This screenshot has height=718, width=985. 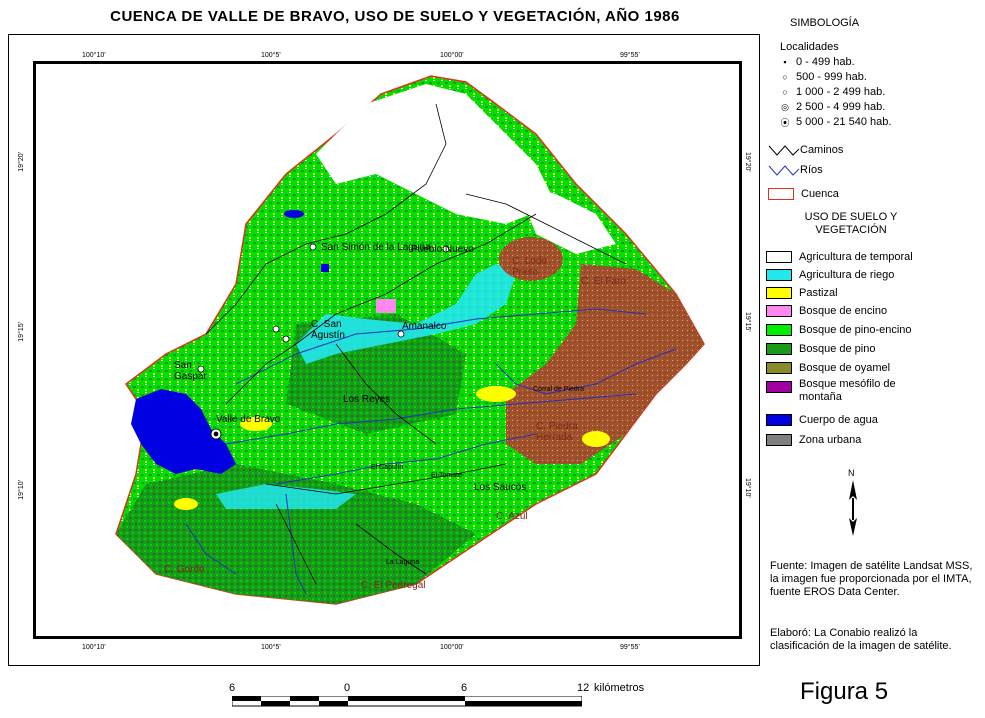 What do you see at coordinates (94, 55) in the screenshot?
I see `coord-top-1: 100°10'` at bounding box center [94, 55].